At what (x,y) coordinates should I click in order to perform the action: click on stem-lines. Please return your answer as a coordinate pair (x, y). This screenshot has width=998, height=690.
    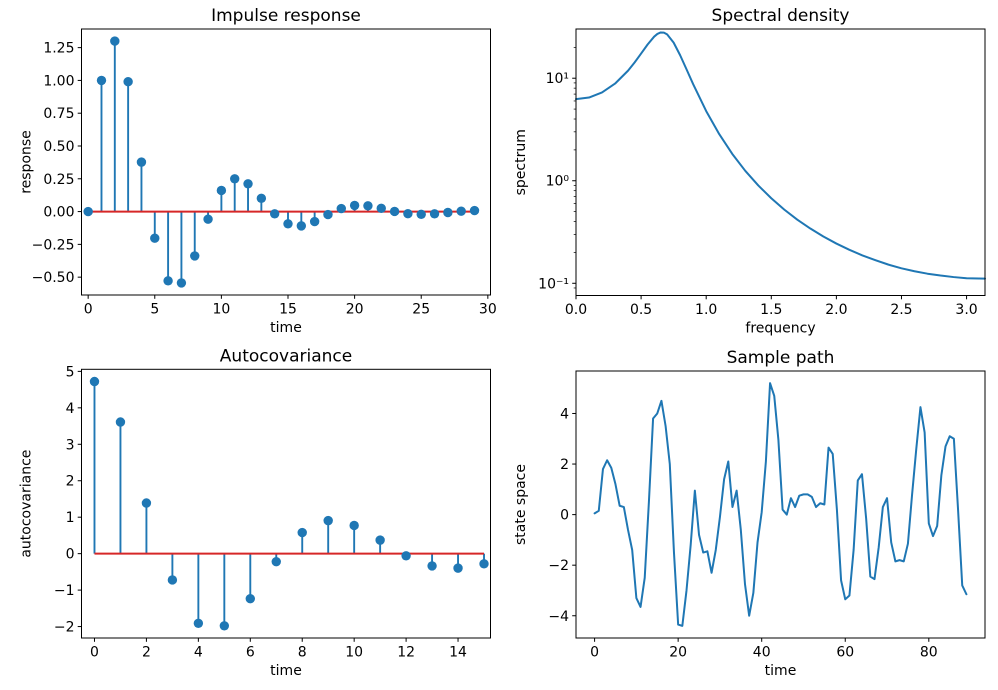
    Looking at the image, I should click on (289, 503).